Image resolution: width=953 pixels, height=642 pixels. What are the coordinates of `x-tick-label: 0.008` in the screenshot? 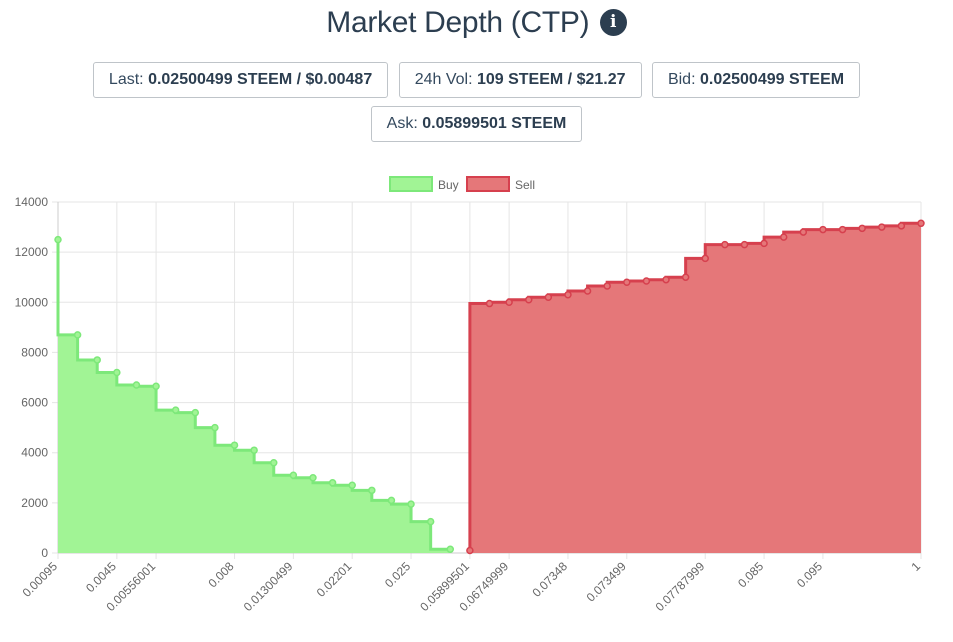 It's located at (221, 574).